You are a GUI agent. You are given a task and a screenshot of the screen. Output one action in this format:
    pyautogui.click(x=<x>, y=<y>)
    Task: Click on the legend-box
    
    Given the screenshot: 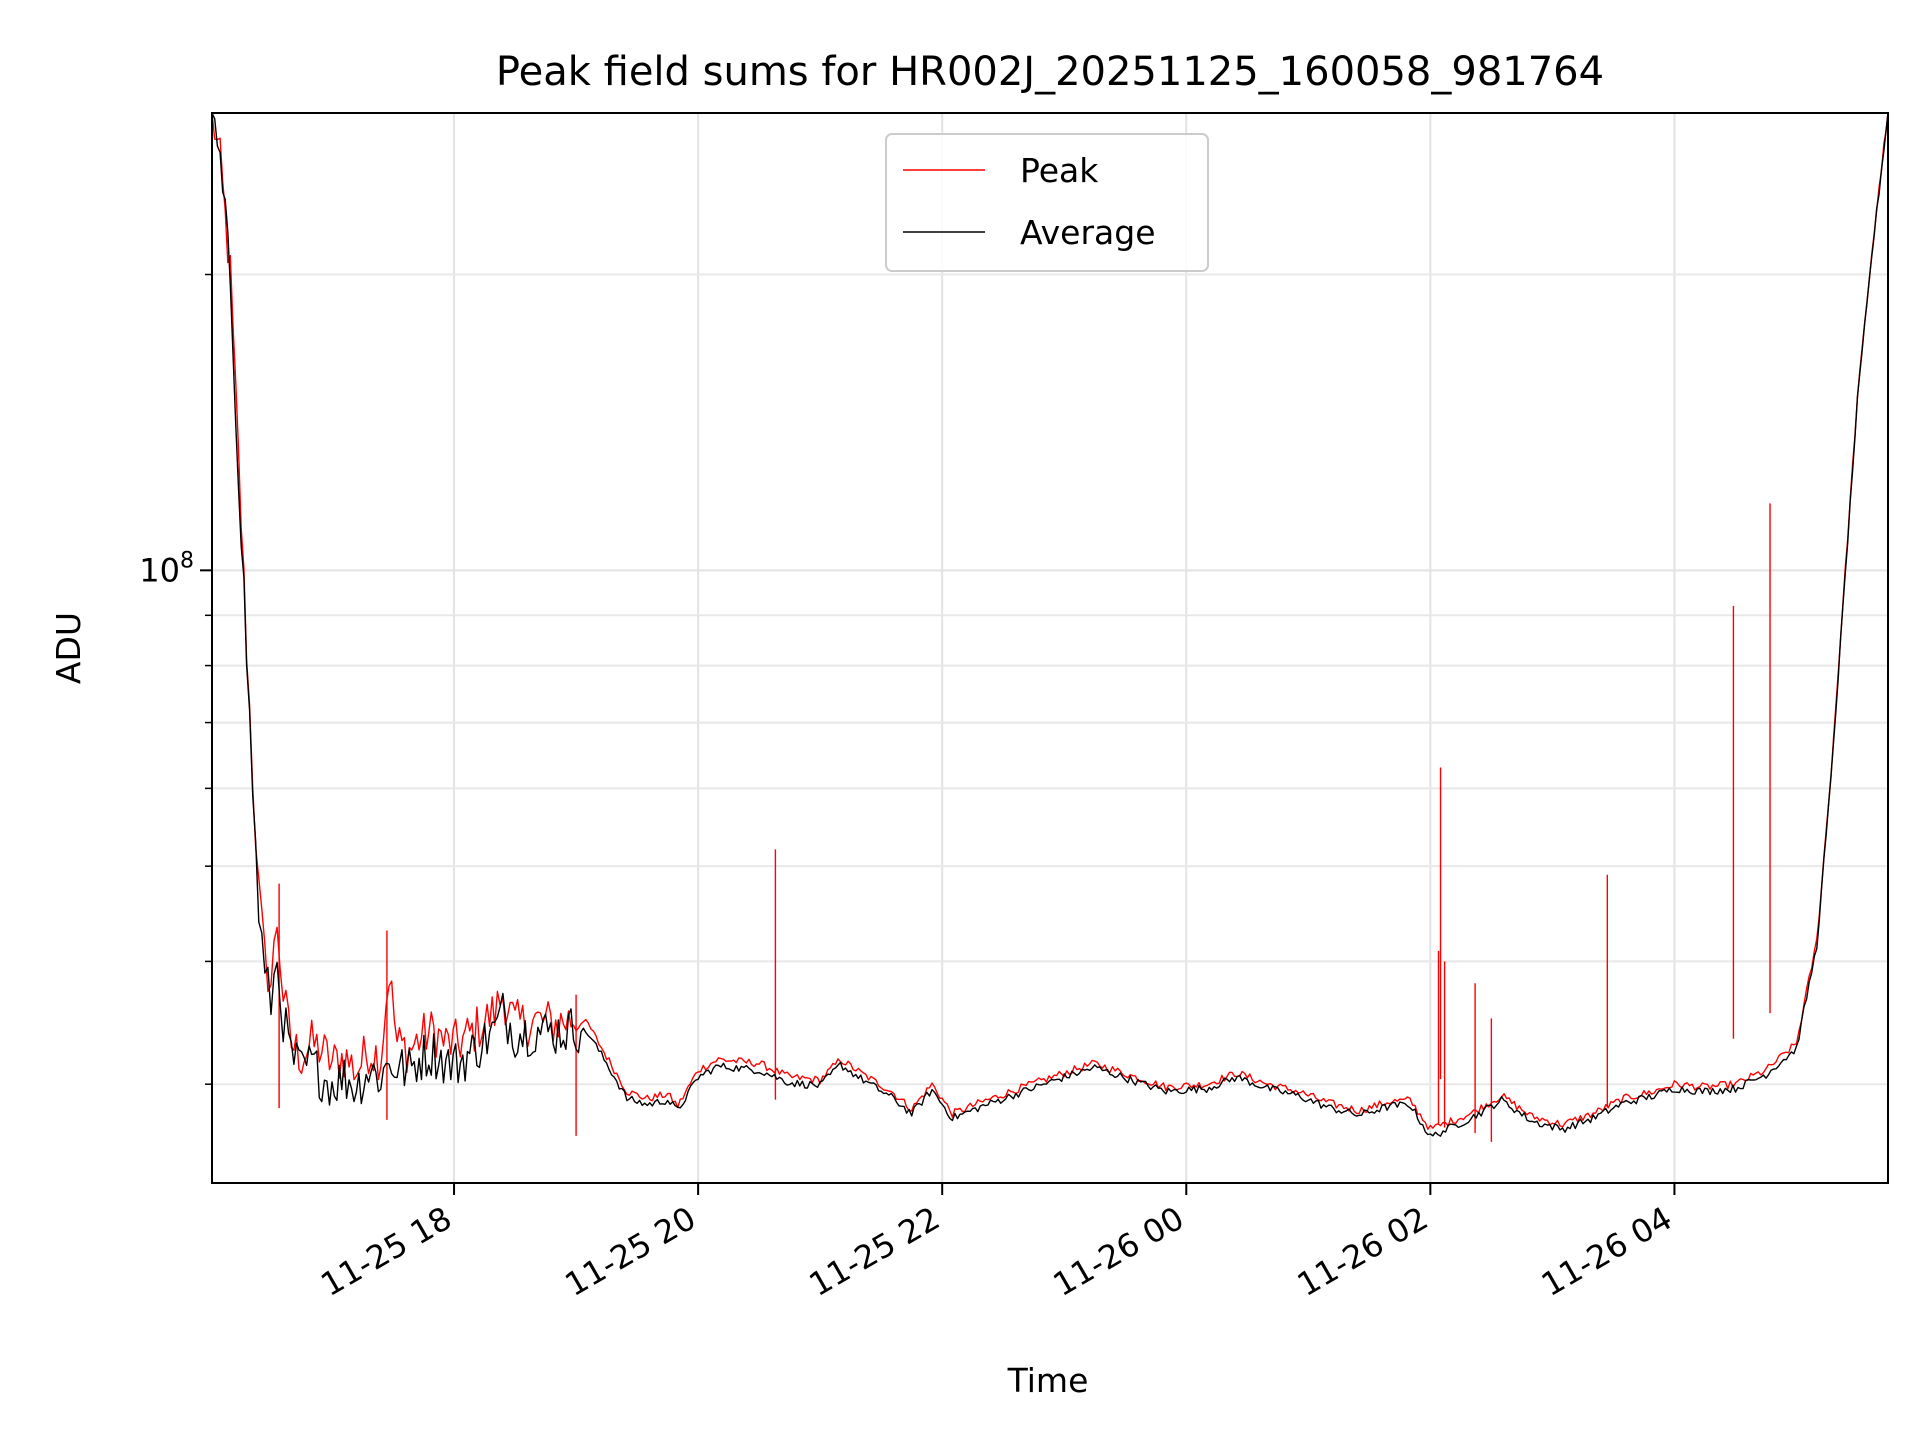 What is the action you would take?
    pyautogui.click(x=1047, y=202)
    